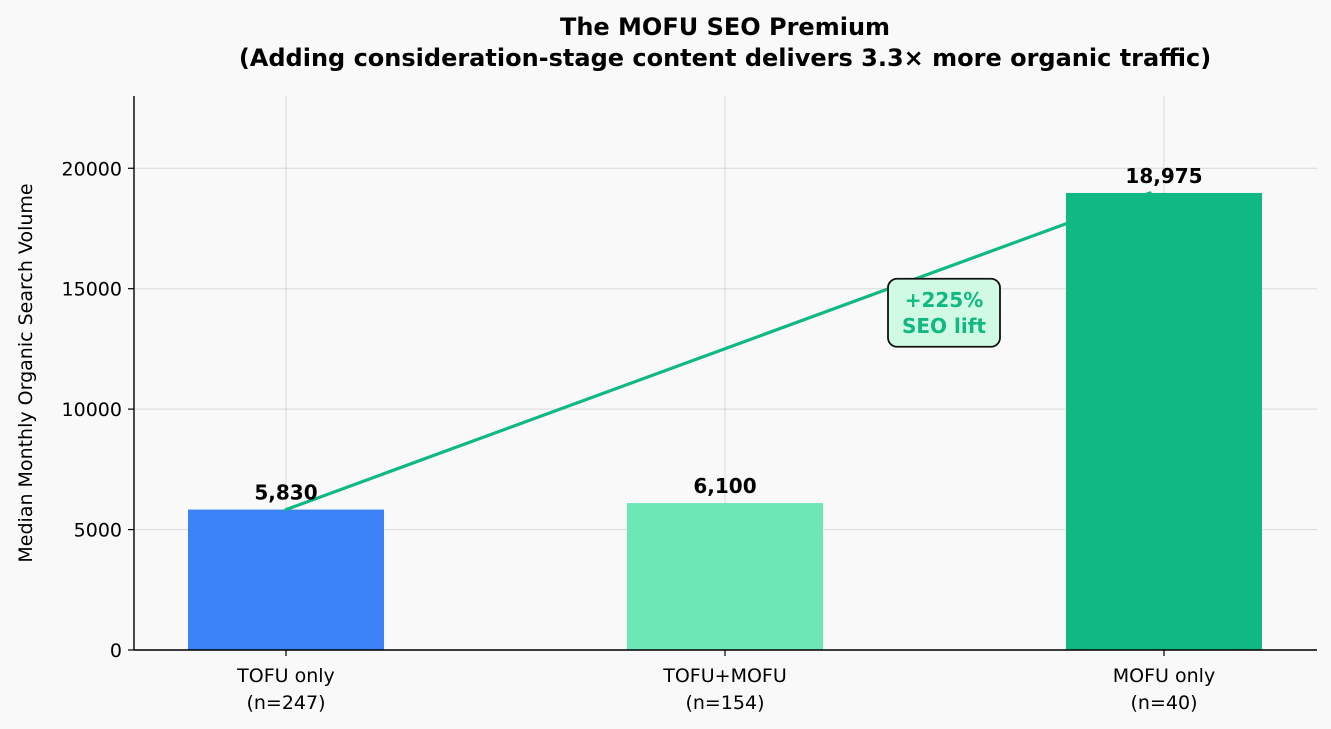 The image size is (1331, 729). What do you see at coordinates (116, 651) in the screenshot?
I see `y-tick-label: 0` at bounding box center [116, 651].